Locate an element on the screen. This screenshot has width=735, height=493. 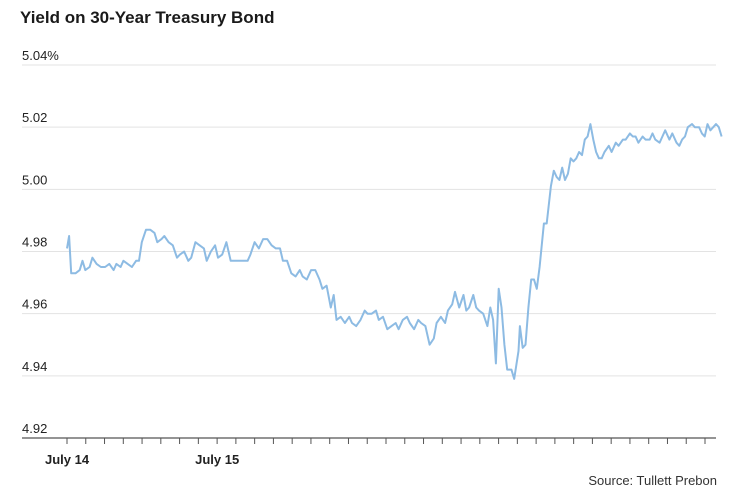
y-axis-ticks: 4.92 4.94 4.96 4.98 5.00 5.02 5.04% is located at coordinates (40, 242).